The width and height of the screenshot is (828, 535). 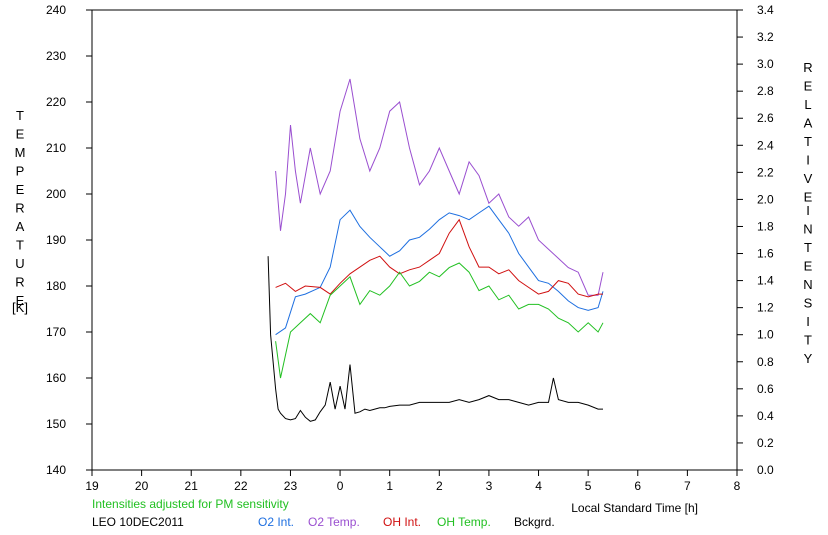 What do you see at coordinates (808, 178) in the screenshot?
I see `y-right-label-char: V` at bounding box center [808, 178].